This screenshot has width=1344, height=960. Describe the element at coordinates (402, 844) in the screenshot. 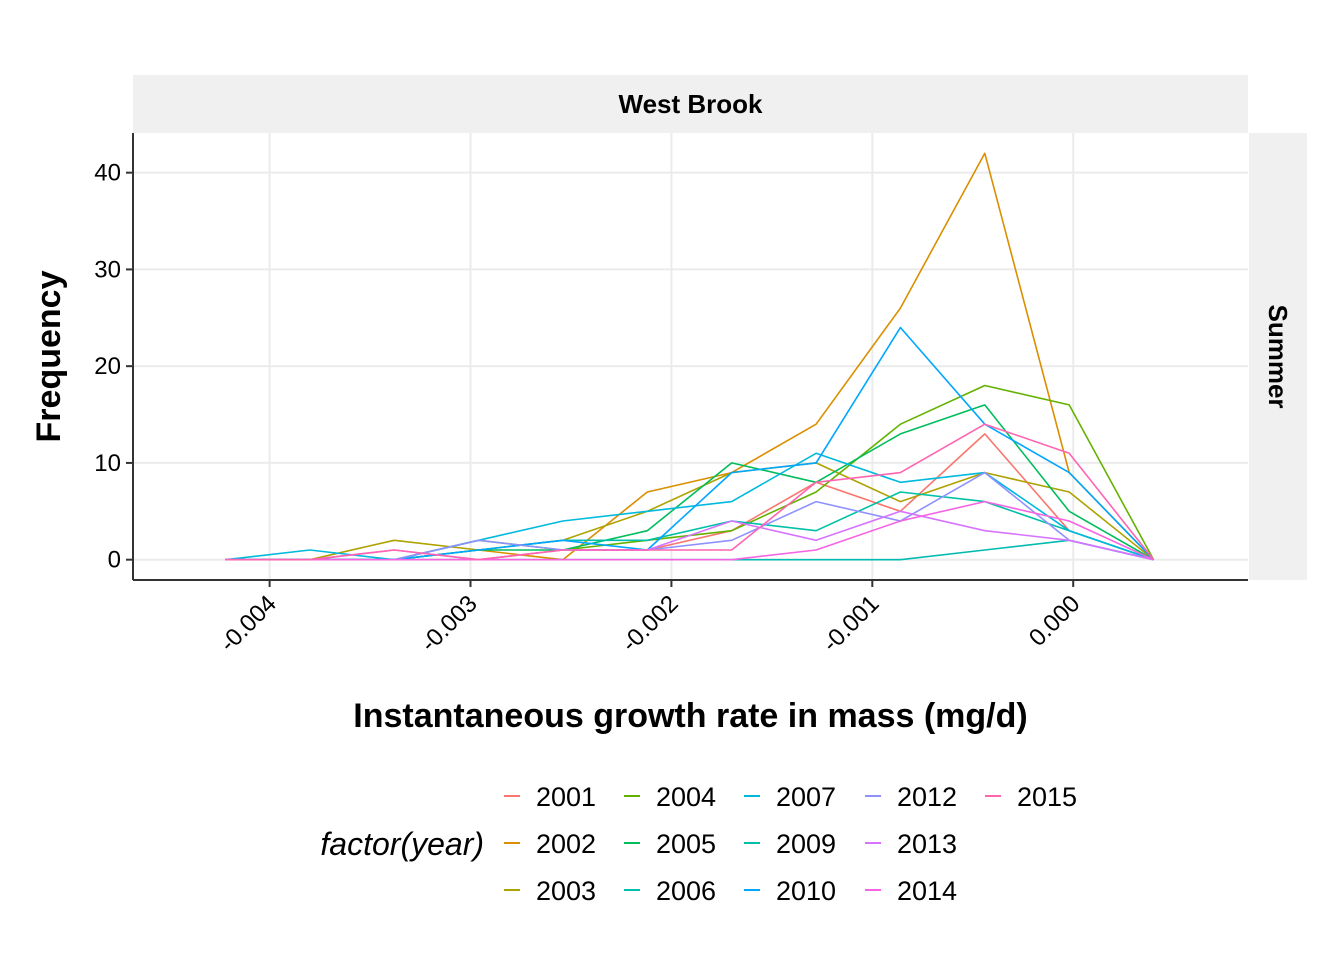

I see `legend-title: factor(year)` at that location.